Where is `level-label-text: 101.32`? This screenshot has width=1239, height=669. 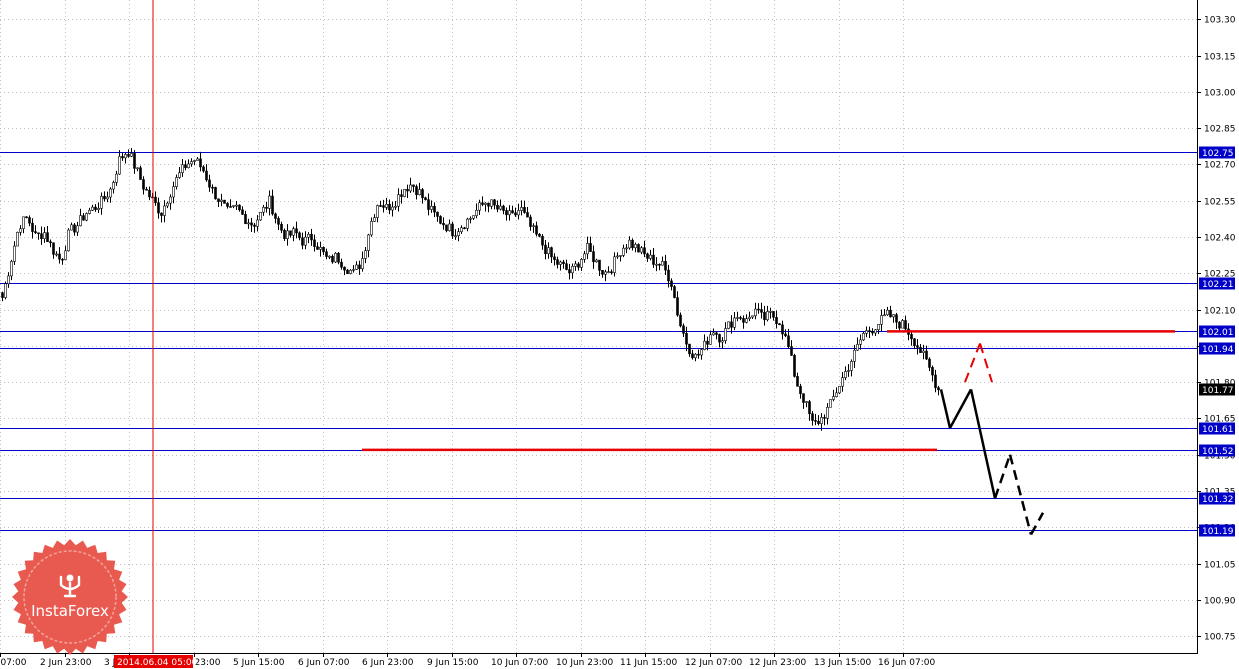
level-label-text: 101.32 is located at coordinates (1218, 500).